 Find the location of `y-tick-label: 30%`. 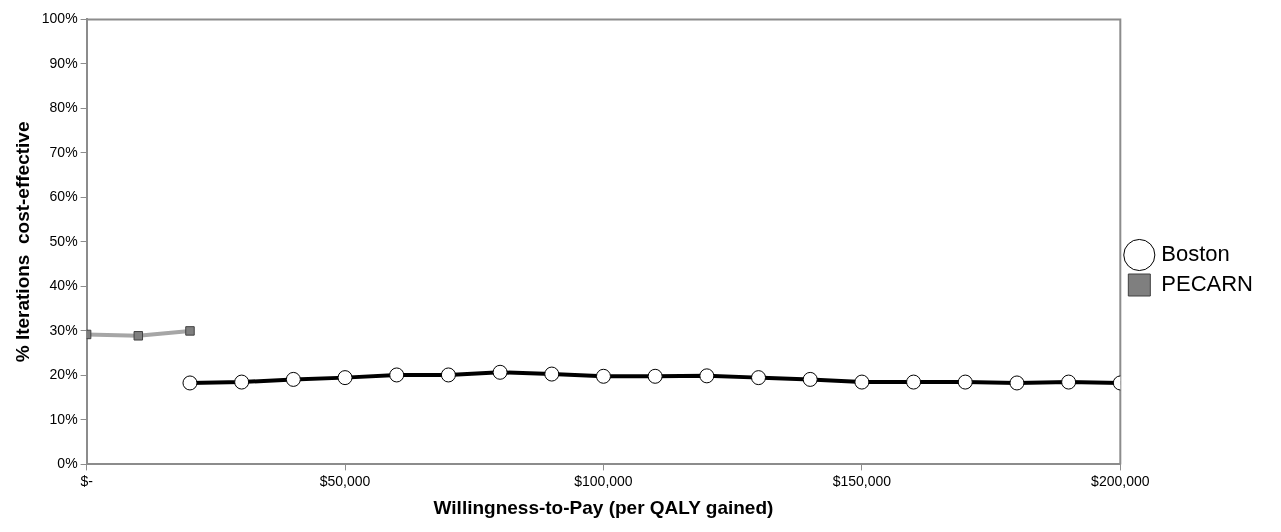

y-tick-label: 30% is located at coordinates (63, 329).